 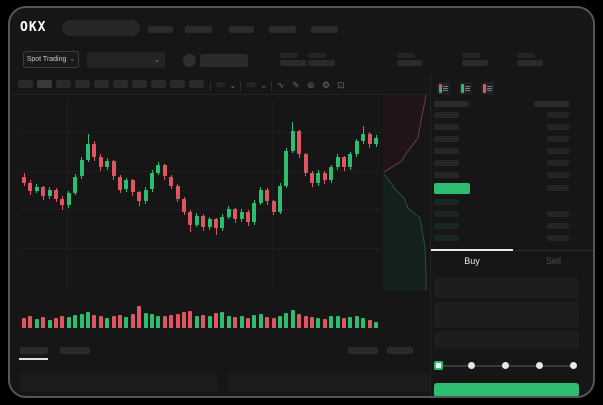 What do you see at coordinates (101, 28) in the screenshot?
I see `search-input` at bounding box center [101, 28].